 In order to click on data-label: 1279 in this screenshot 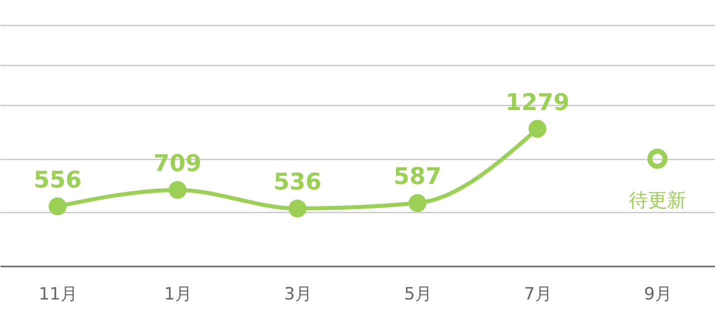, I will do `click(537, 103)`.